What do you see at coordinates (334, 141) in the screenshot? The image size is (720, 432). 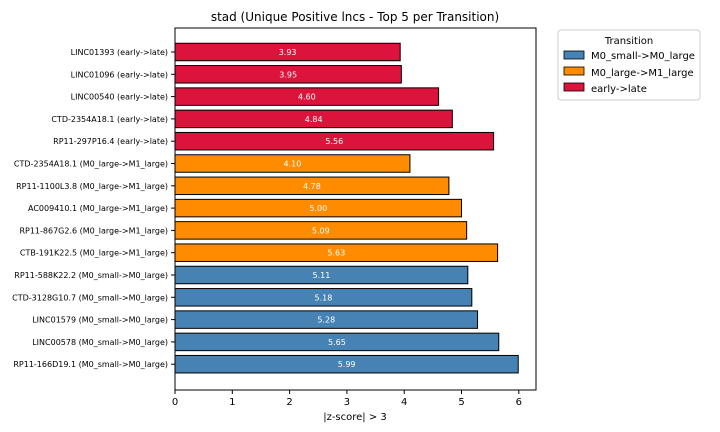 I see `bar-value-label: 5.56` at bounding box center [334, 141].